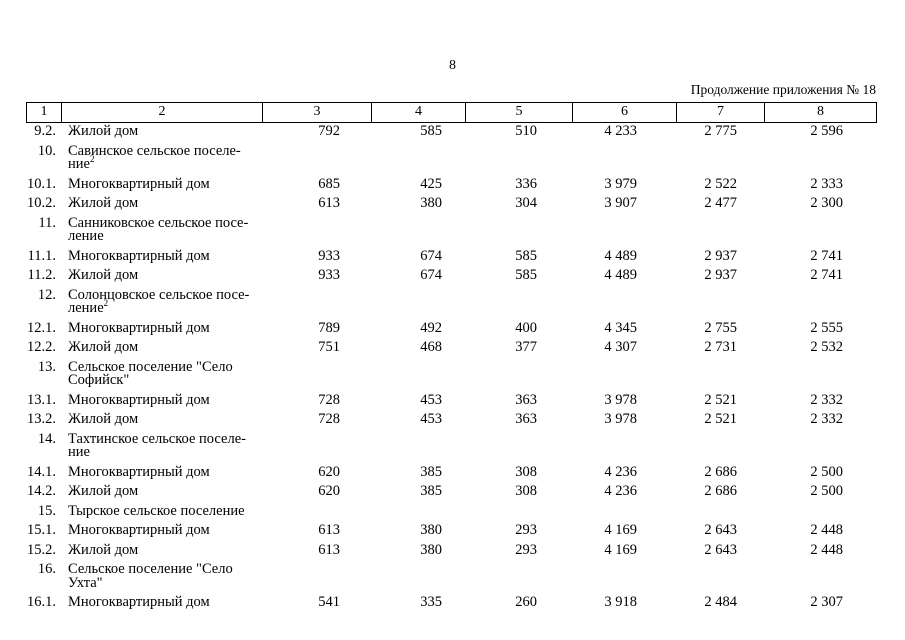 The height and width of the screenshot is (640, 905). What do you see at coordinates (41, 399) in the screenshot?
I see `row-number: 13.1.` at bounding box center [41, 399].